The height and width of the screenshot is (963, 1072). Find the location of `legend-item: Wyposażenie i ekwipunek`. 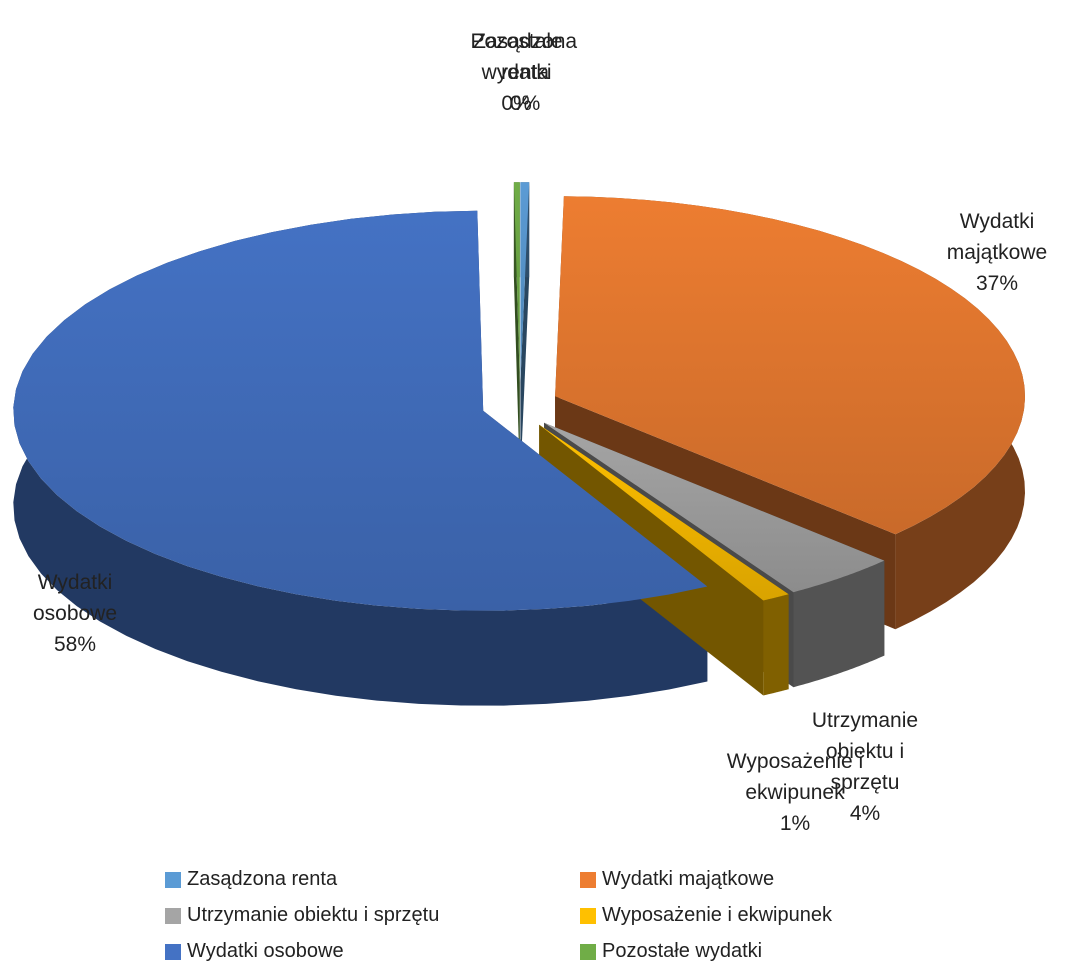

legend-item: Wyposażenie i ekwipunek is located at coordinates (706, 915).